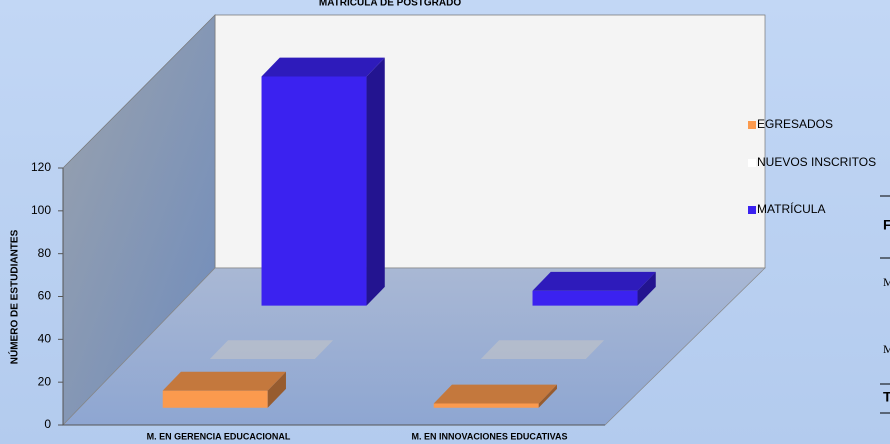  Describe the element at coordinates (390, 4) in the screenshot. I see `chart-title: MATRÍCULA DE POSTGRADO` at that location.